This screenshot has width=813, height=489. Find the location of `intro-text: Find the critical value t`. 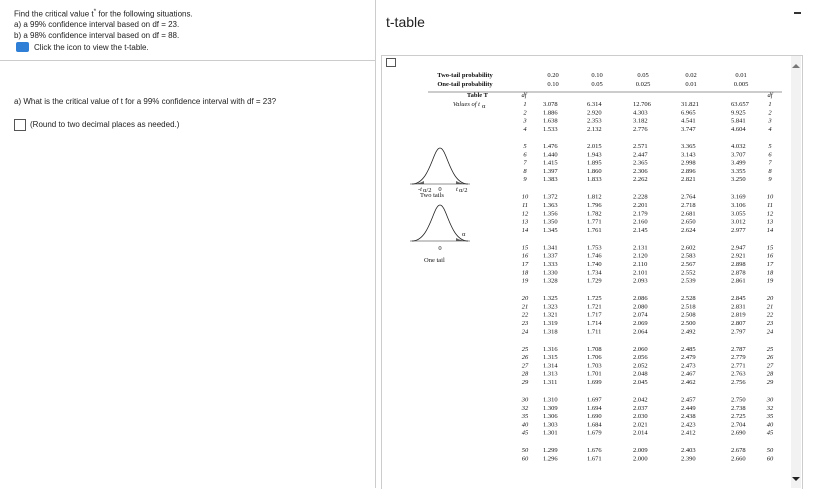

intro-text: Find the critical value t is located at coordinates (54, 14).